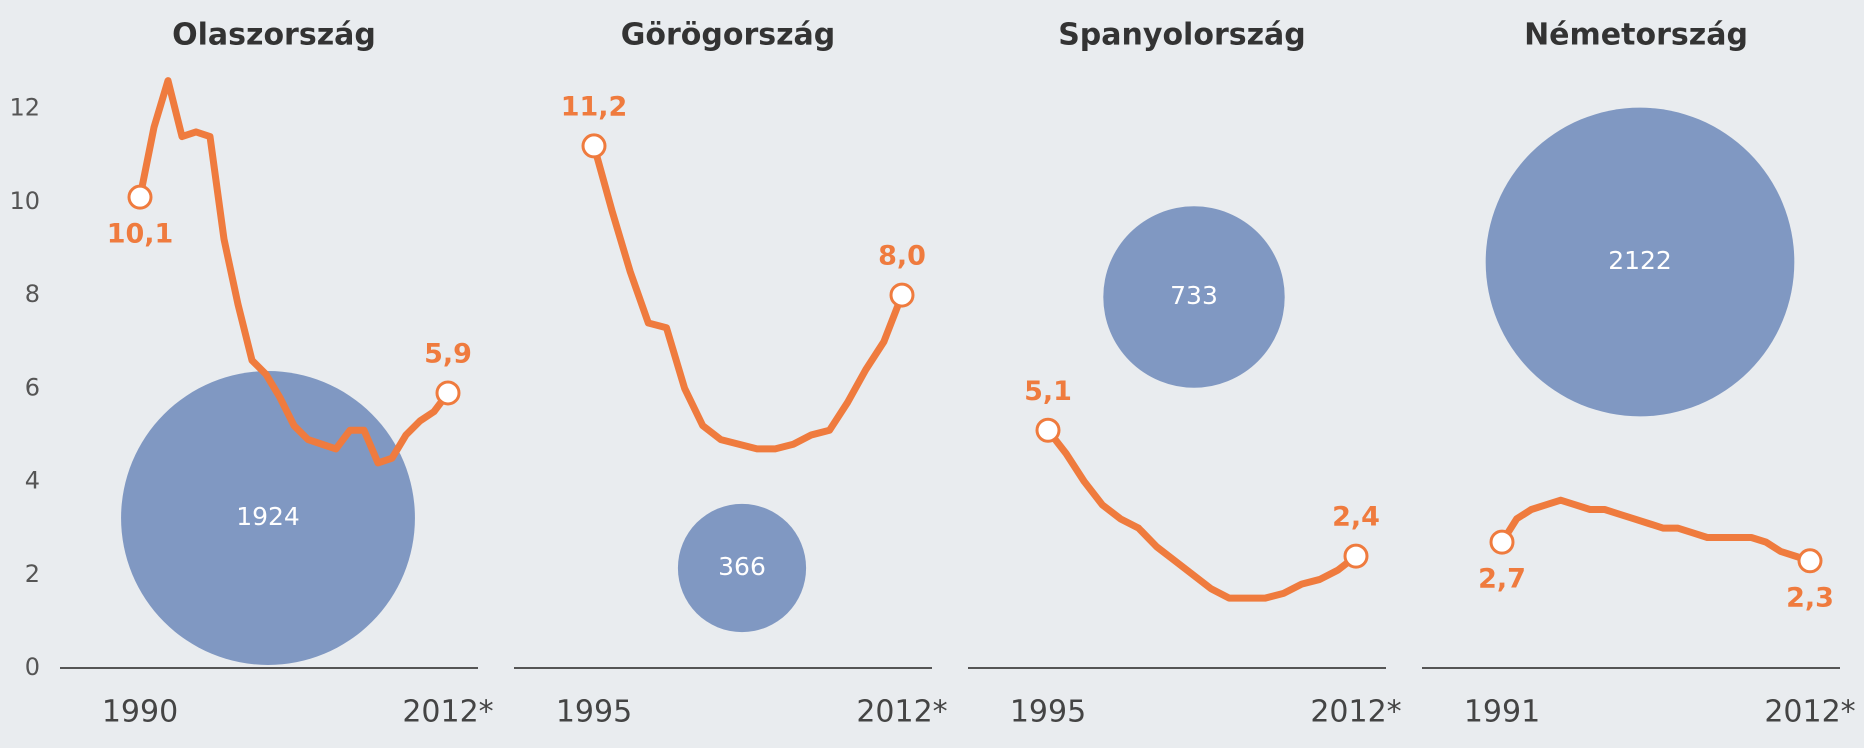 The image size is (1864, 748). I want to click on y-tick-label: 0, so click(32, 667).